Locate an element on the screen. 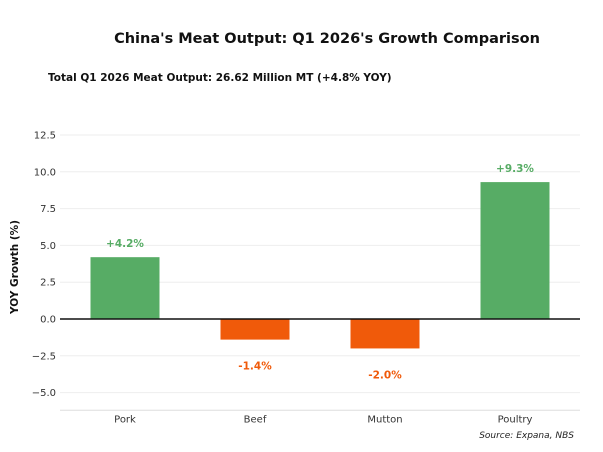 Image resolution: width=603 pixels, height=452 pixels. y-tick-label: 5.0 is located at coordinates (48, 246).